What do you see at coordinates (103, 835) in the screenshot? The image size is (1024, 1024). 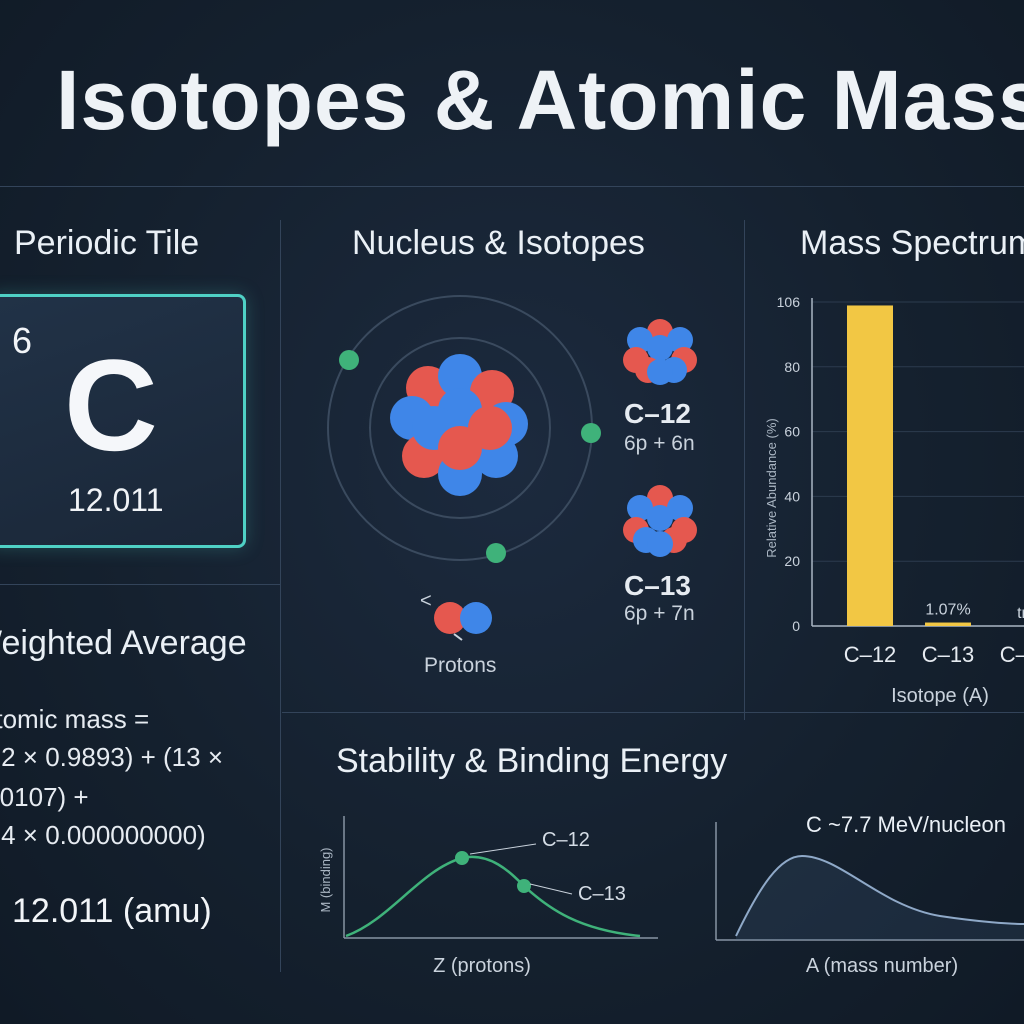 I see `formula-line-4: (14 × 0.000000000)` at bounding box center [103, 835].